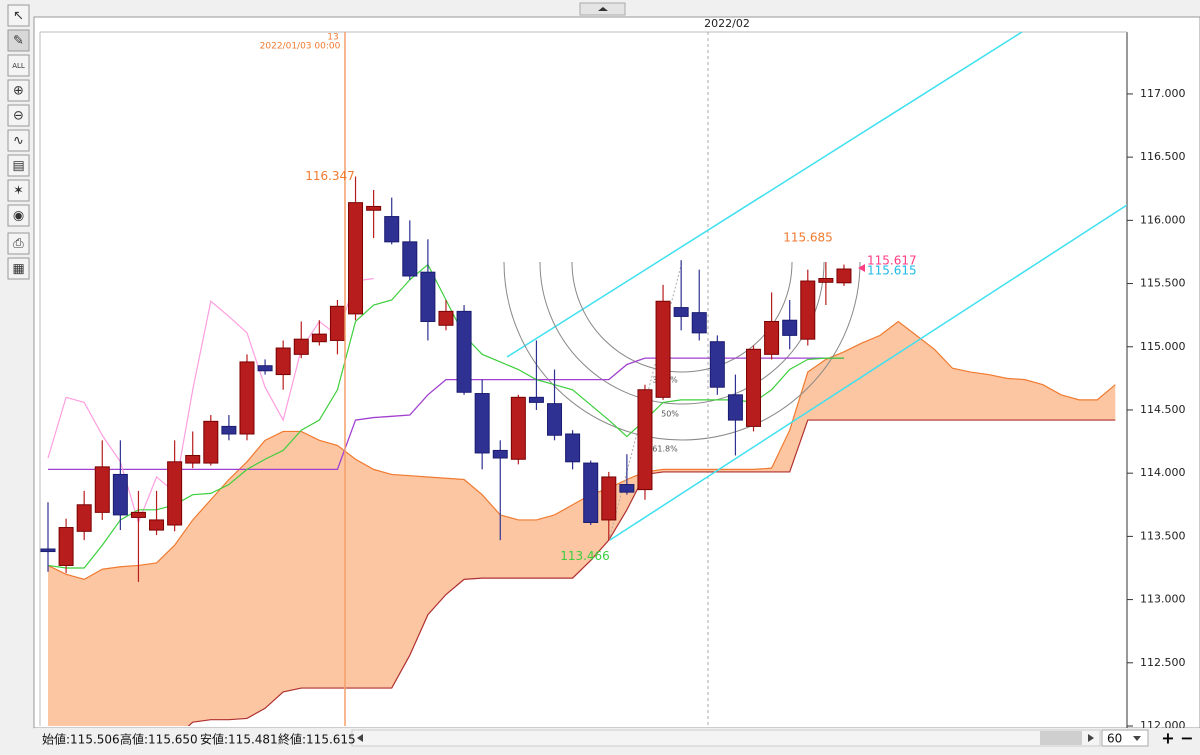 This screenshot has height=755, width=1200. Describe the element at coordinates (1163, 662) in the screenshot. I see `y-tick-label: 112.500` at that location.